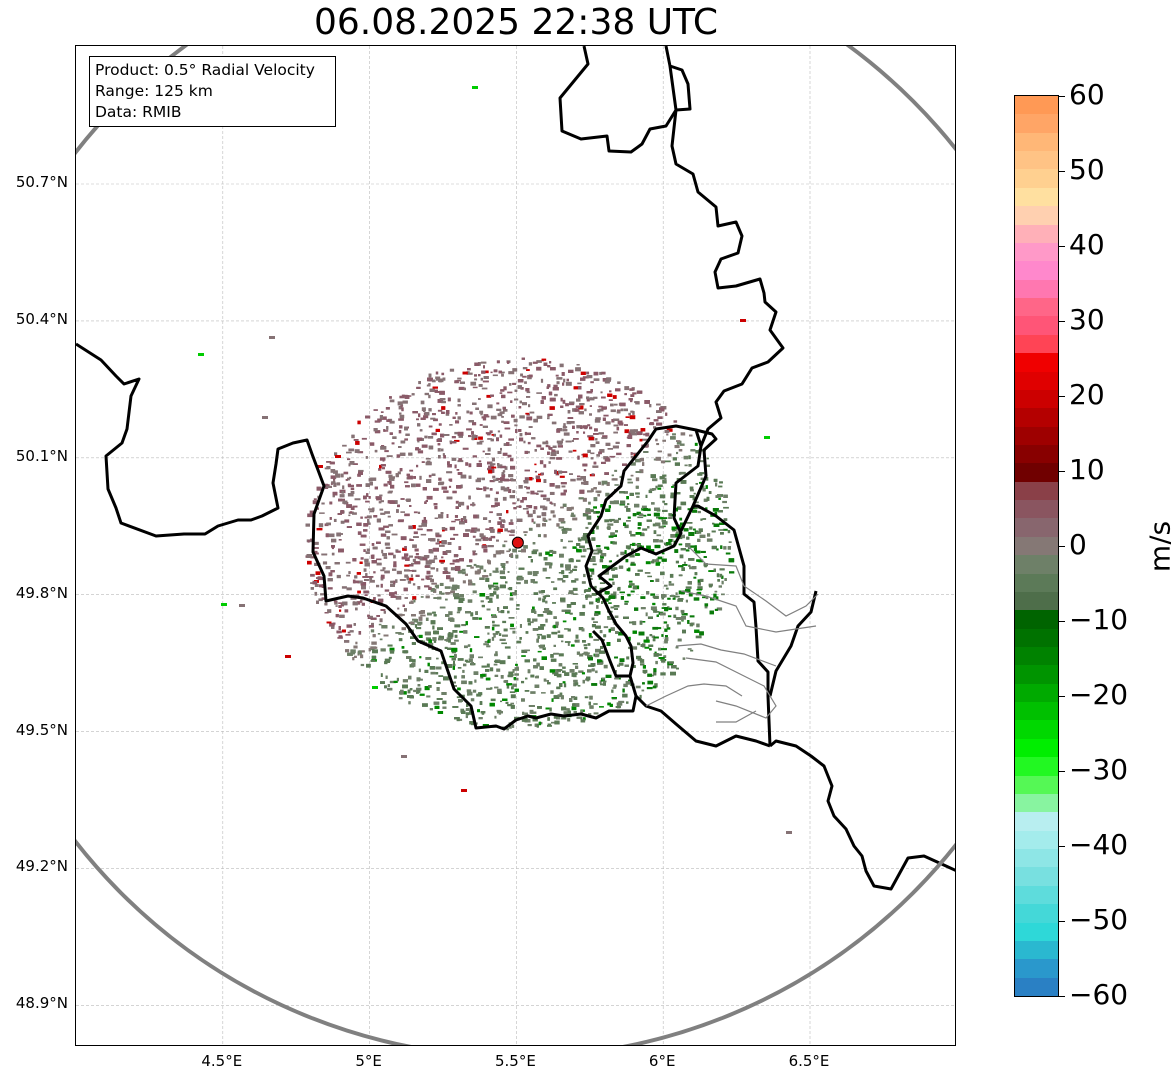 This screenshot has height=1081, width=1171. Describe the element at coordinates (368, 1061) in the screenshot. I see `lon-tick-label: 5°E` at that location.